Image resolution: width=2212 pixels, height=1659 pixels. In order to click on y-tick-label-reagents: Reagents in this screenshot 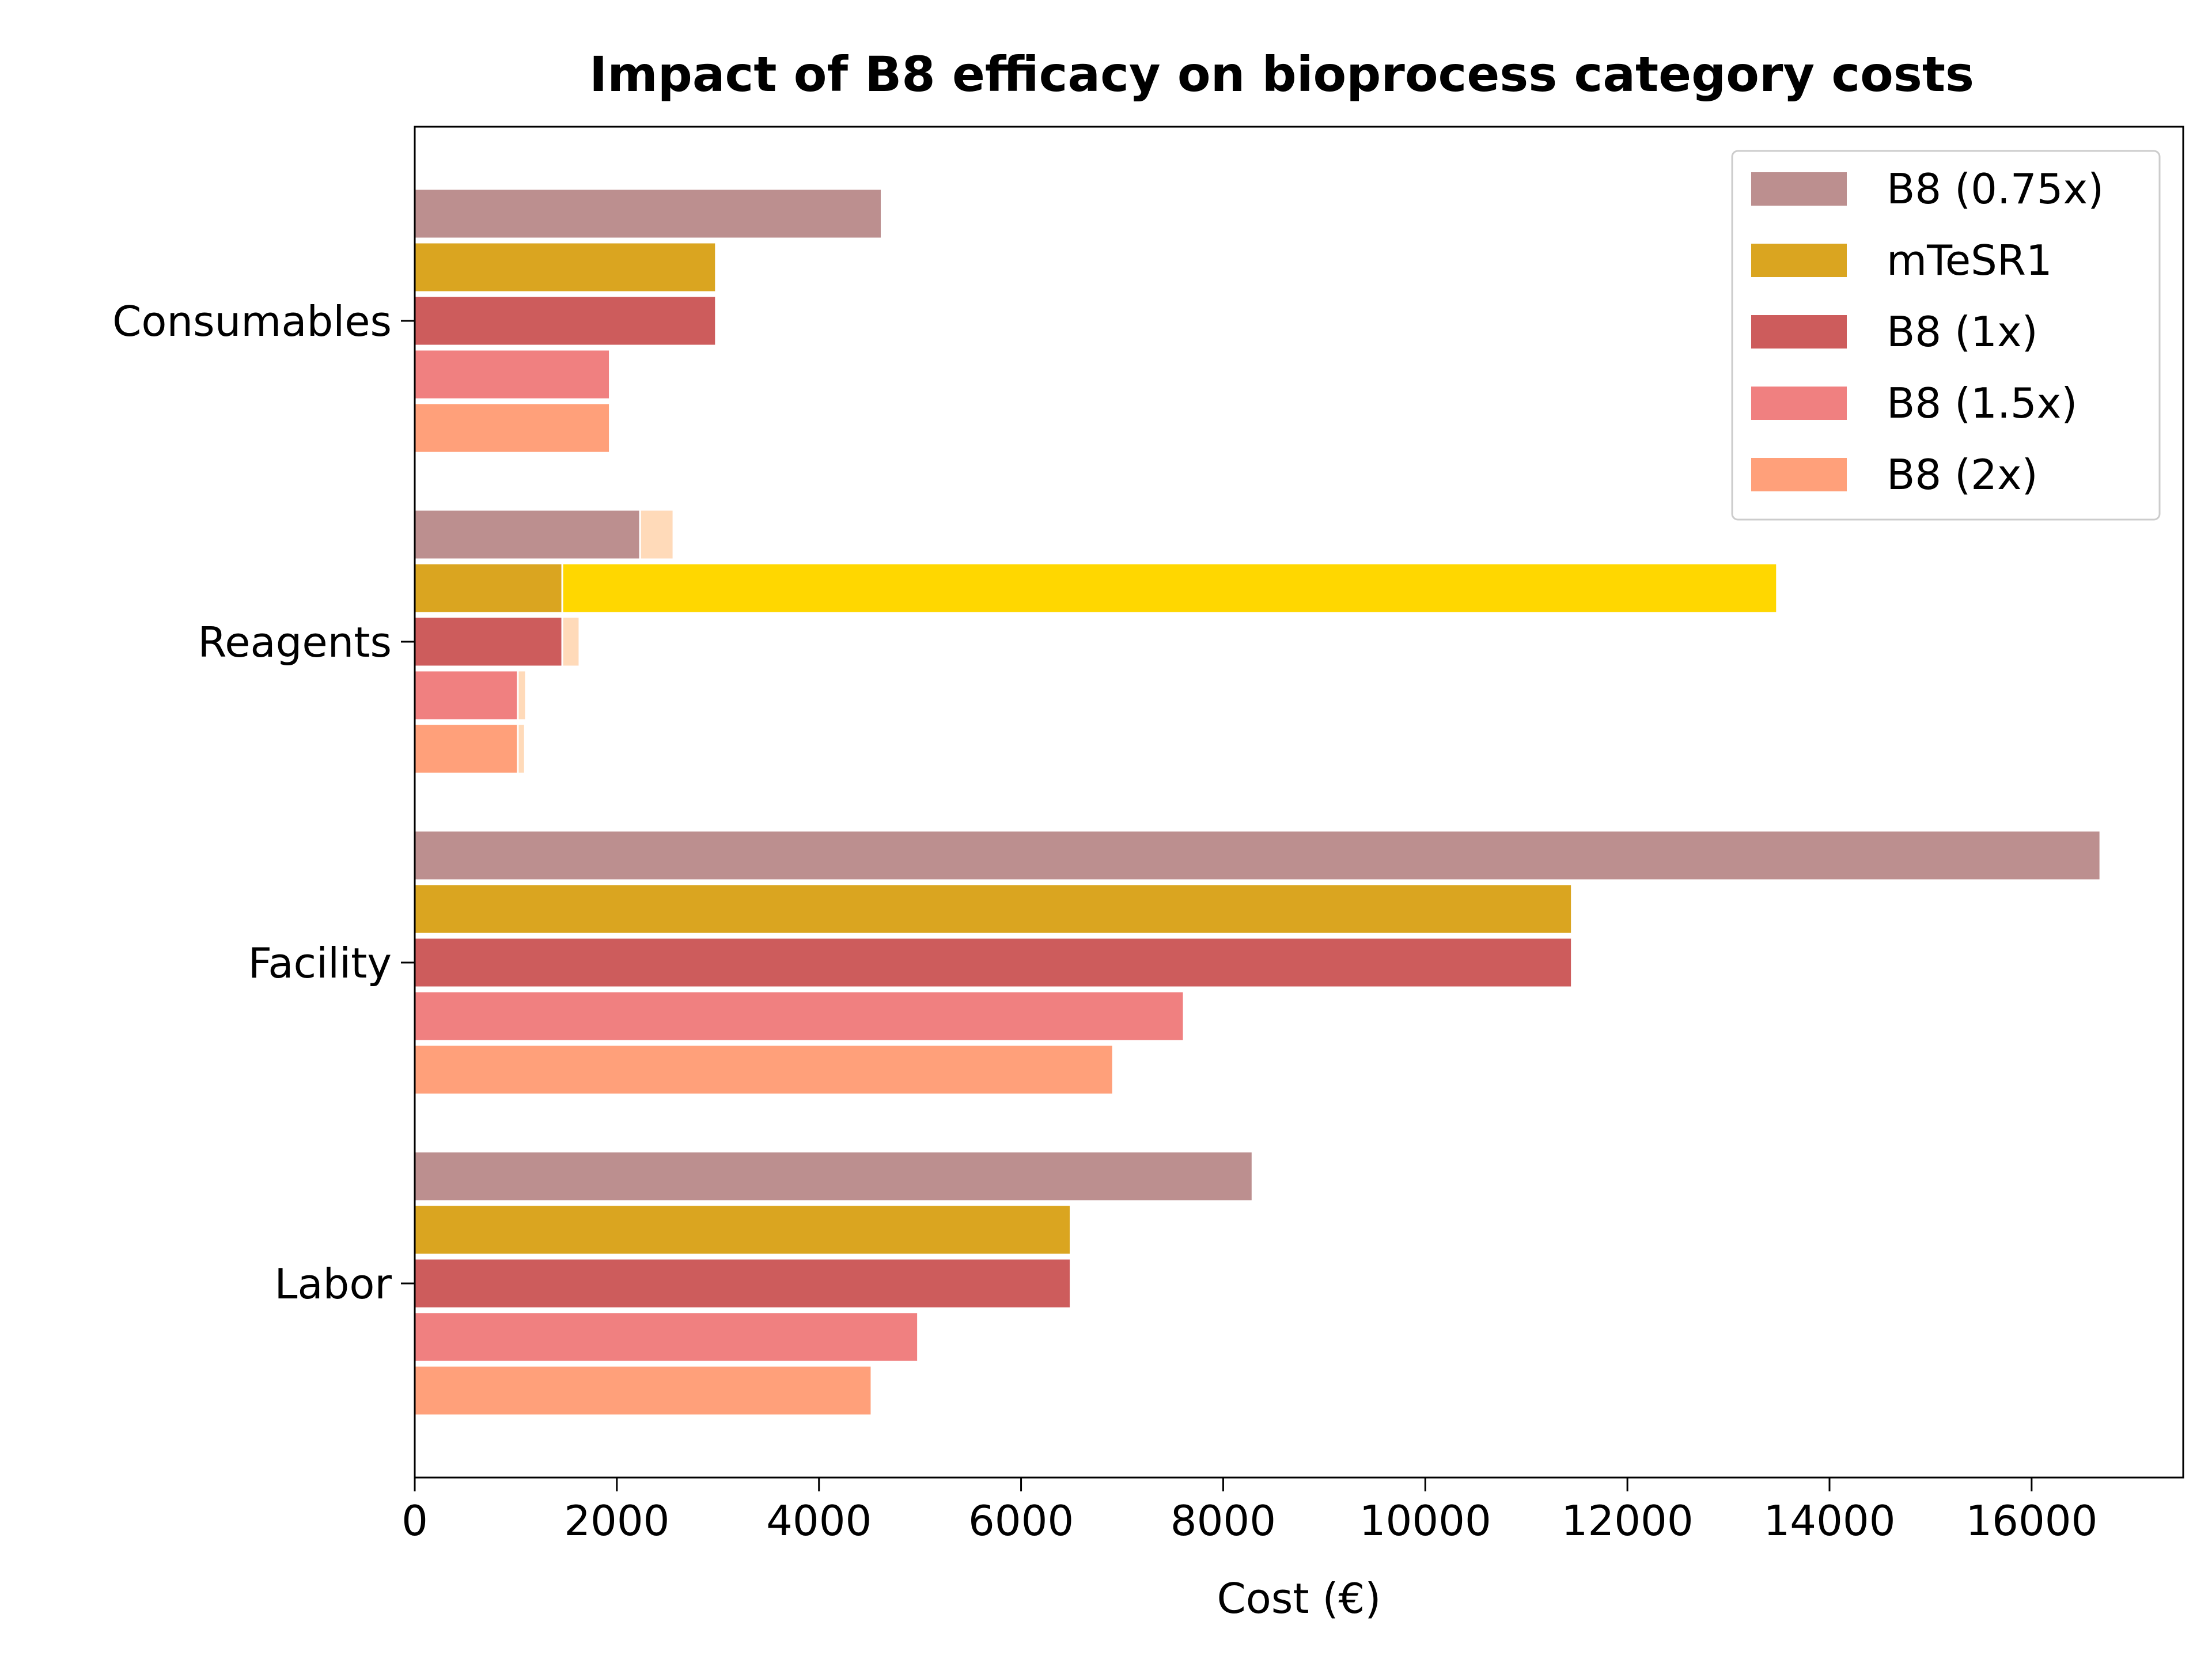, I will do `click(295, 642)`.